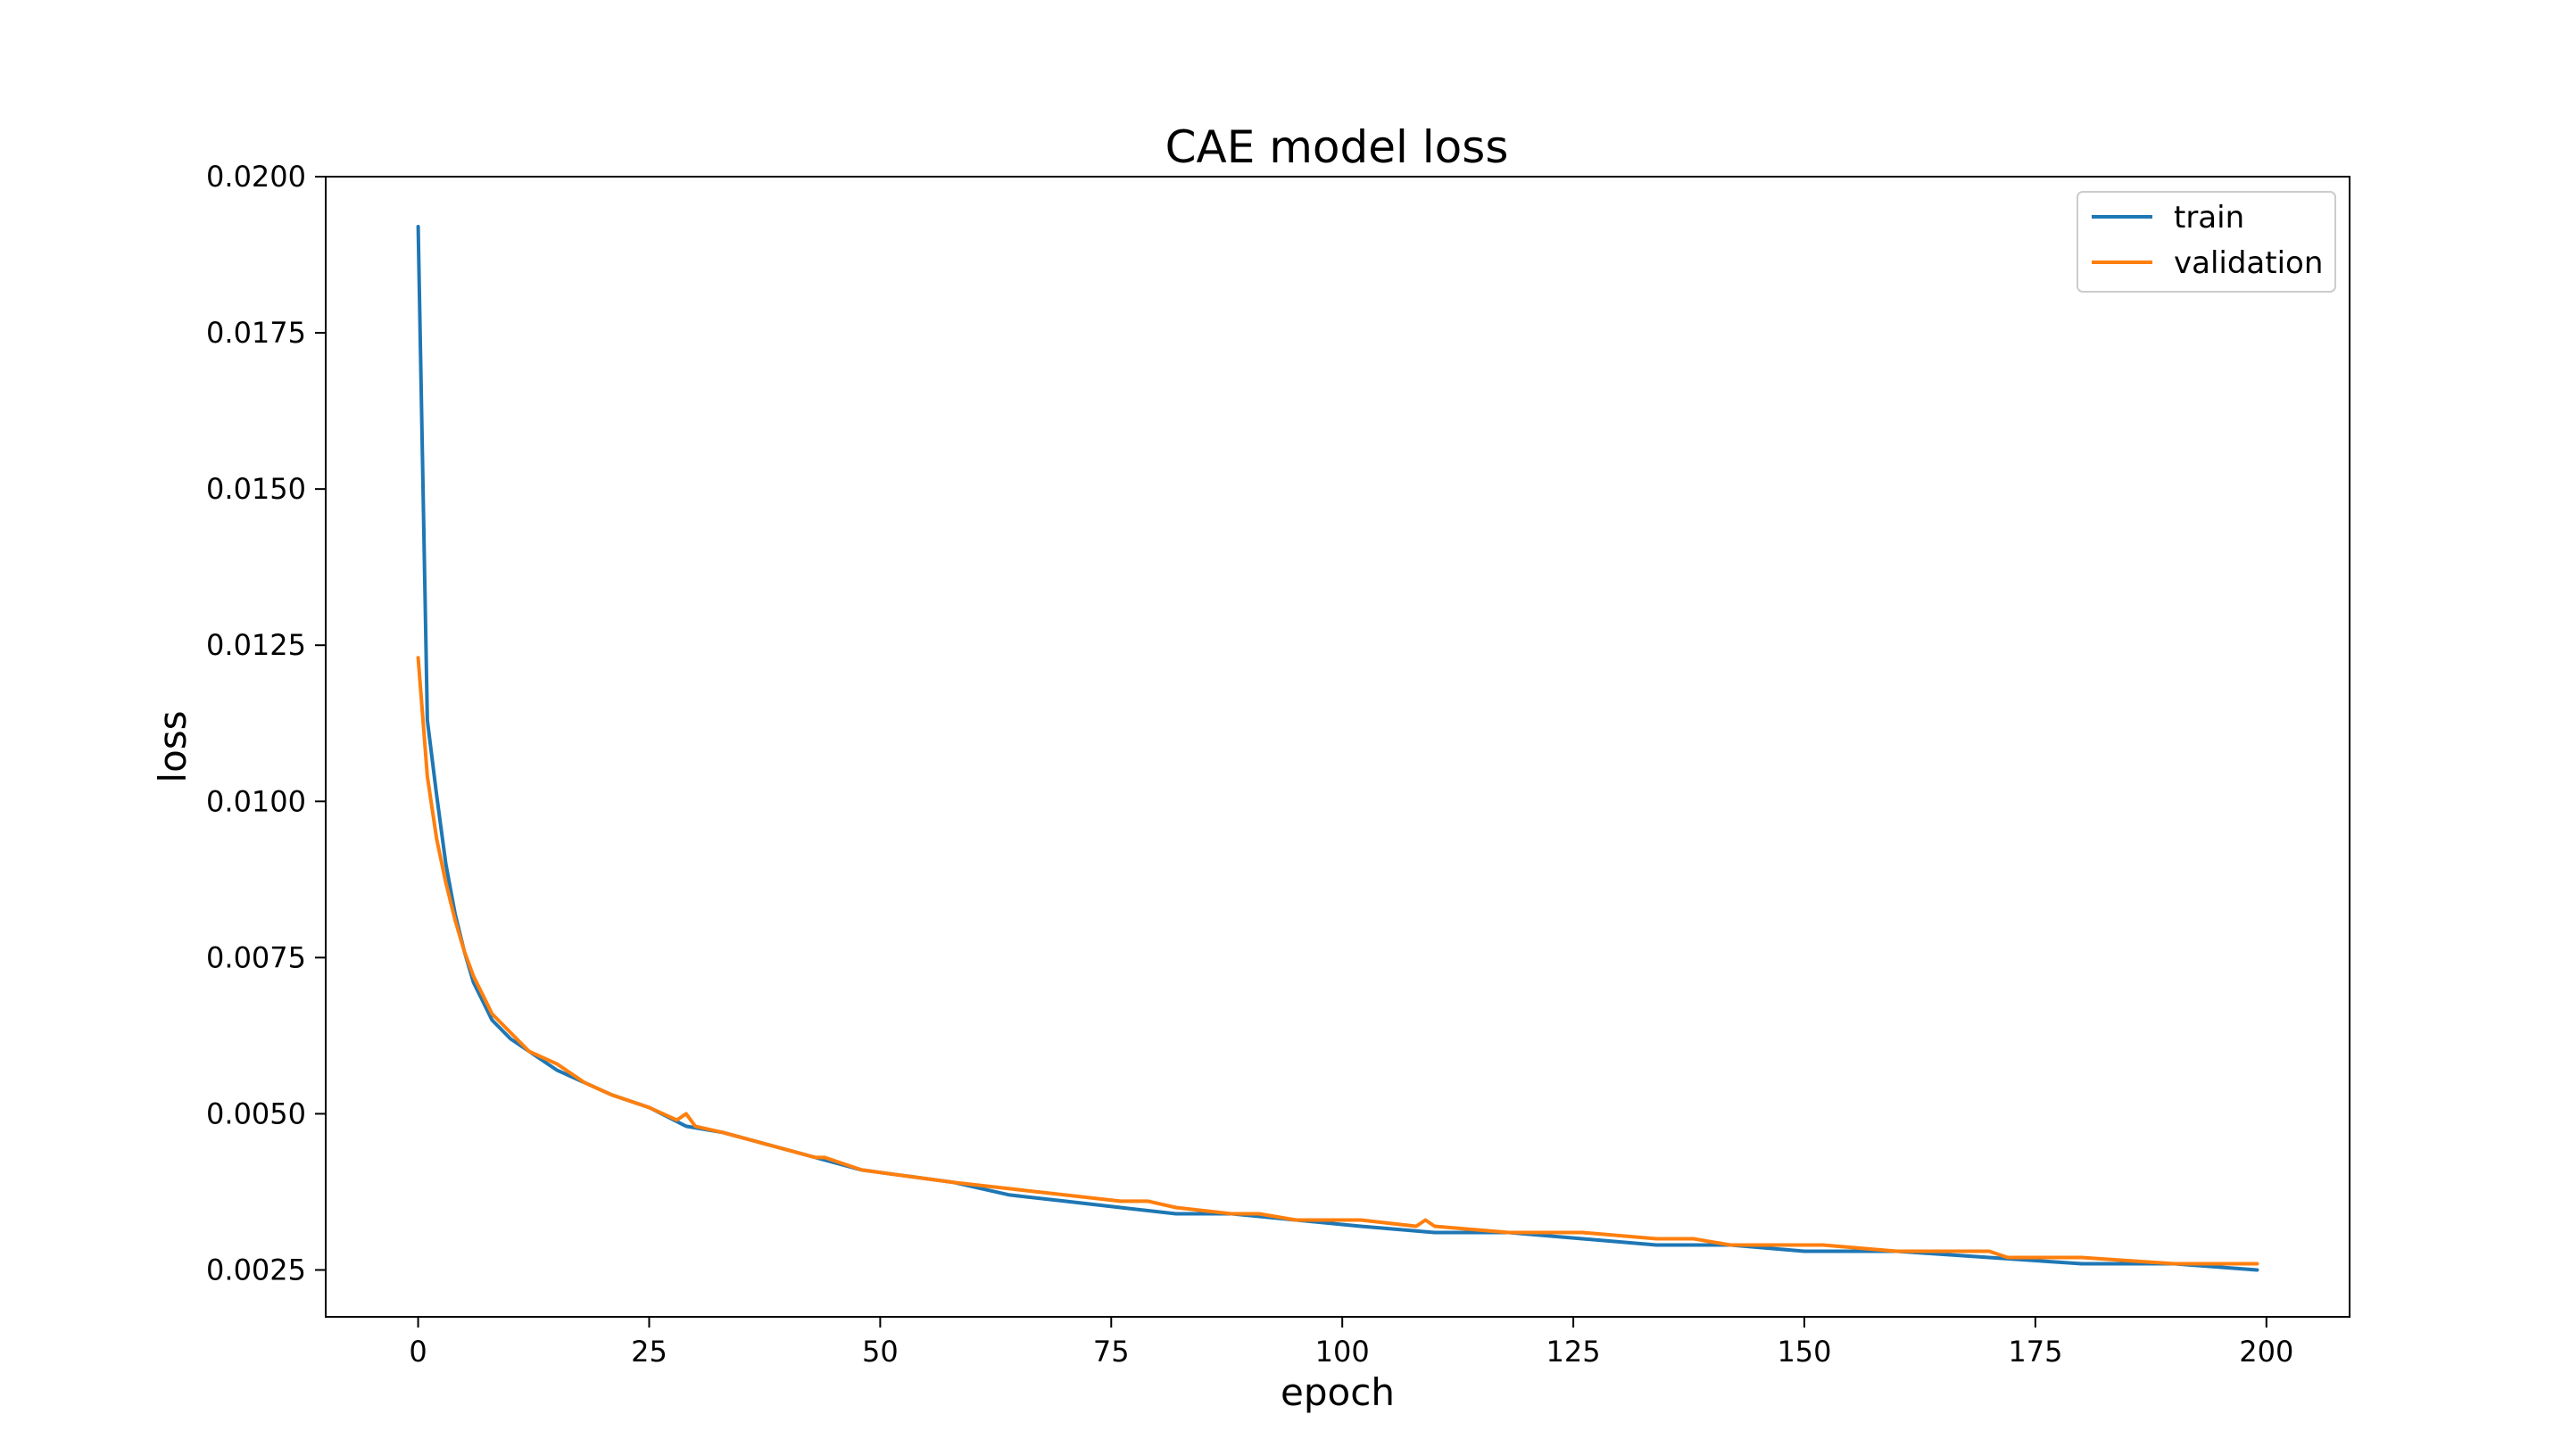  What do you see at coordinates (880, 1352) in the screenshot?
I see `x-tick-label: 50` at bounding box center [880, 1352].